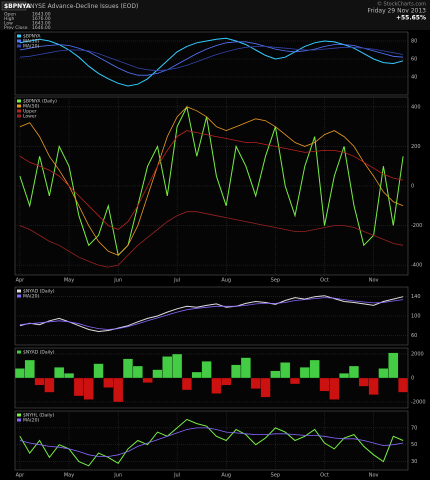 This screenshot has width=430, height=480. I want to click on header-date: Friday 29 Nov 2013, so click(396, 11).